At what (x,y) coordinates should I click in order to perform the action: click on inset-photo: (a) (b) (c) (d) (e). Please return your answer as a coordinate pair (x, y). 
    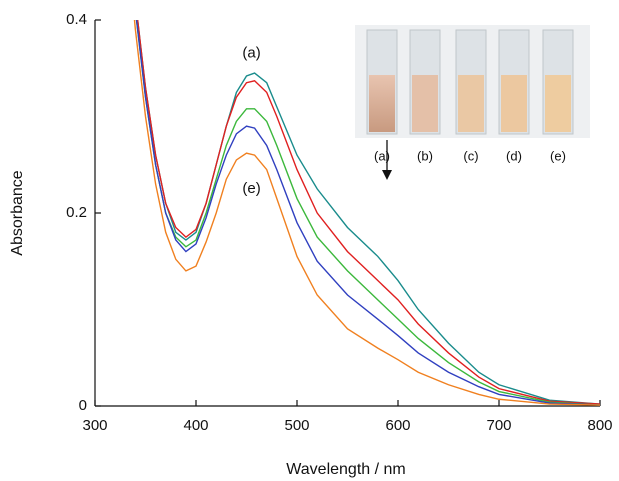
    Looking at the image, I should click on (472, 94).